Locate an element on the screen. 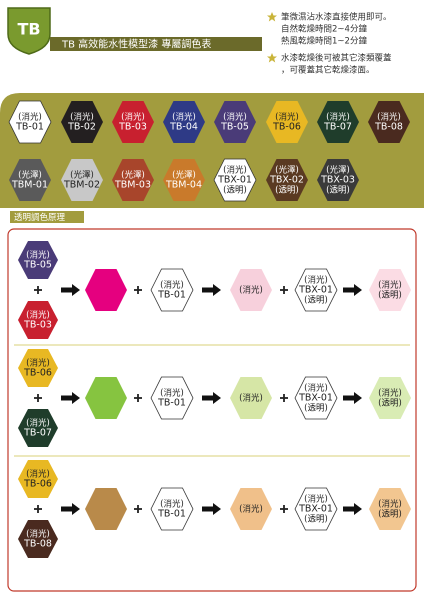 Image resolution: width=424 pixels, height=604 pixels. hex-code: TBM-04 is located at coordinates (183, 185).